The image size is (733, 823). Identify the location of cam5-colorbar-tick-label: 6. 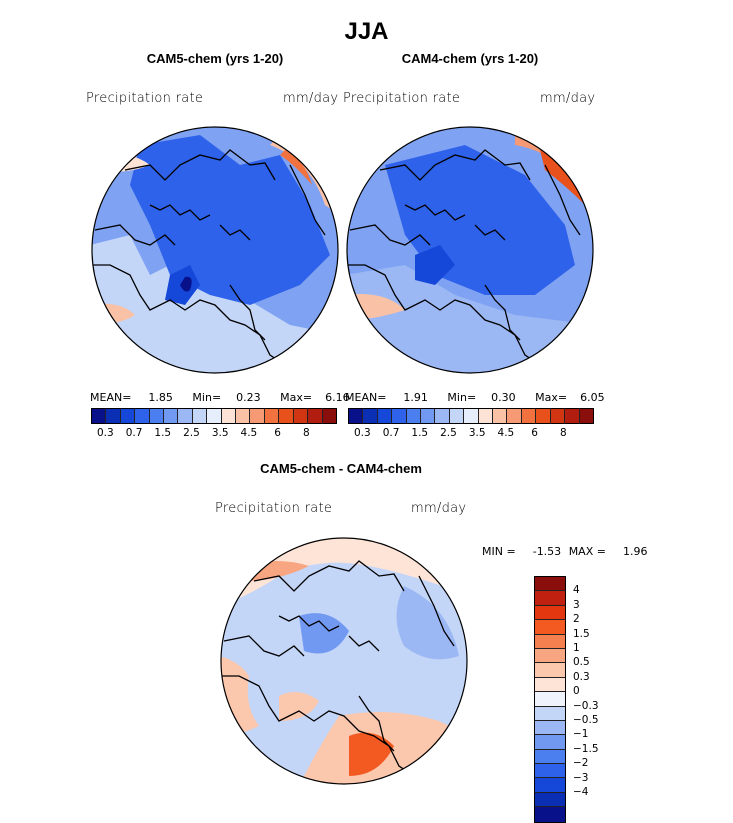
(277, 433).